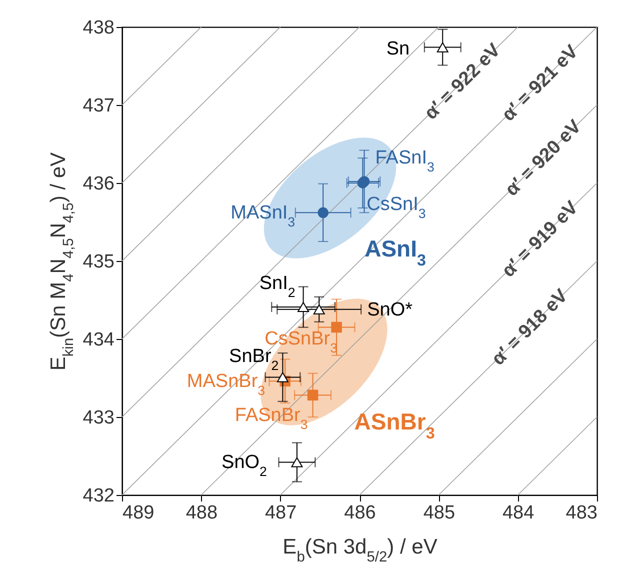 The image size is (619, 582). Describe the element at coordinates (360, 551) in the screenshot. I see `x-axis-title: E$_{b}$(Sn 3d$_{5/2}$) / eV` at that location.